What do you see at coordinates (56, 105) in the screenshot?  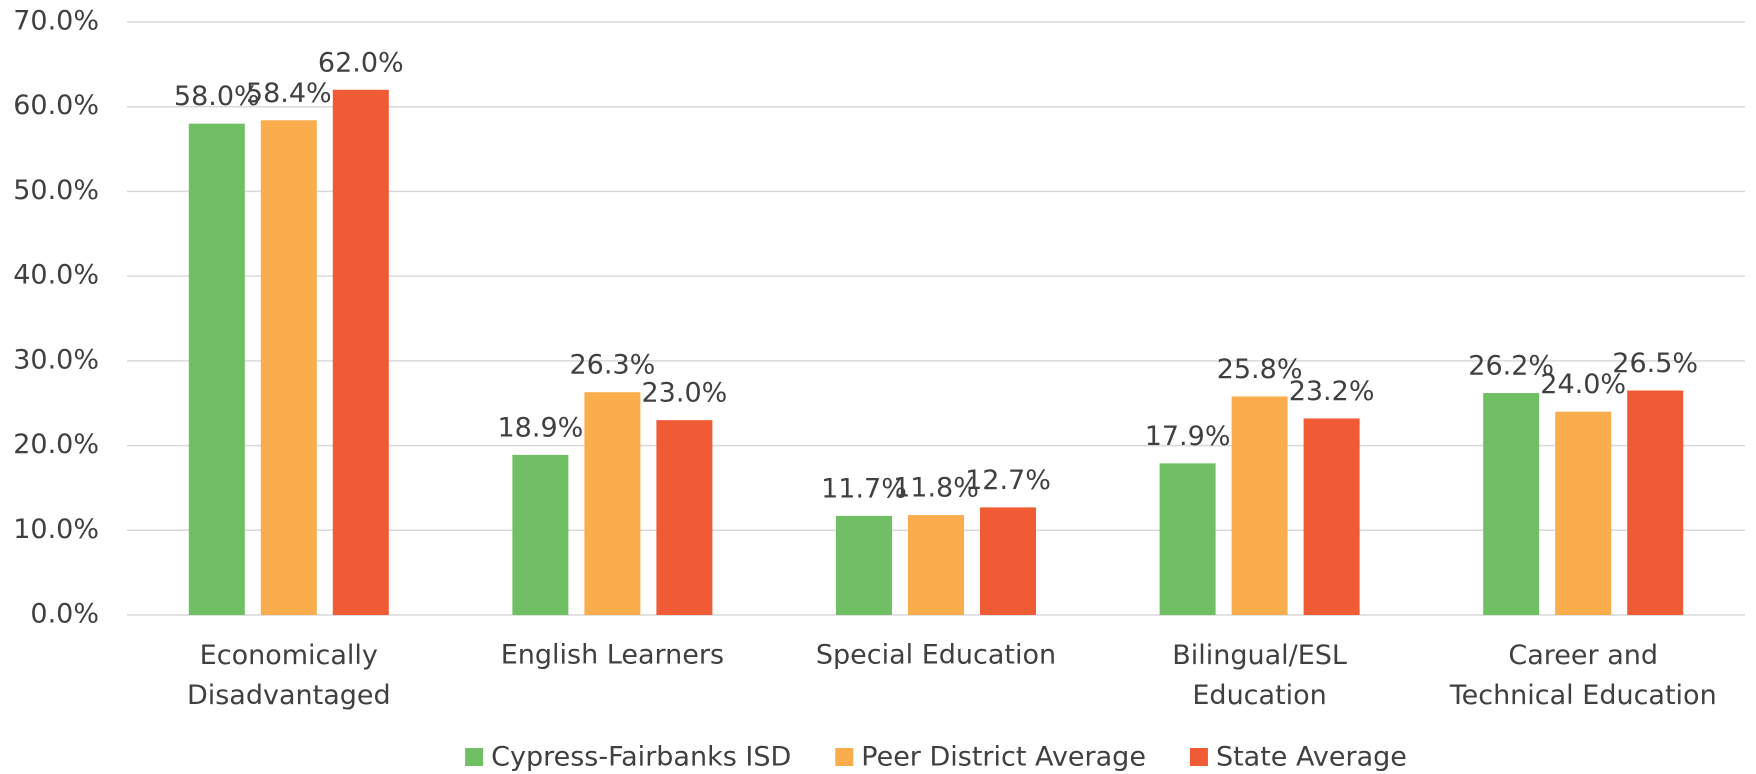 I see `y-tick-label: 60.0%` at bounding box center [56, 105].